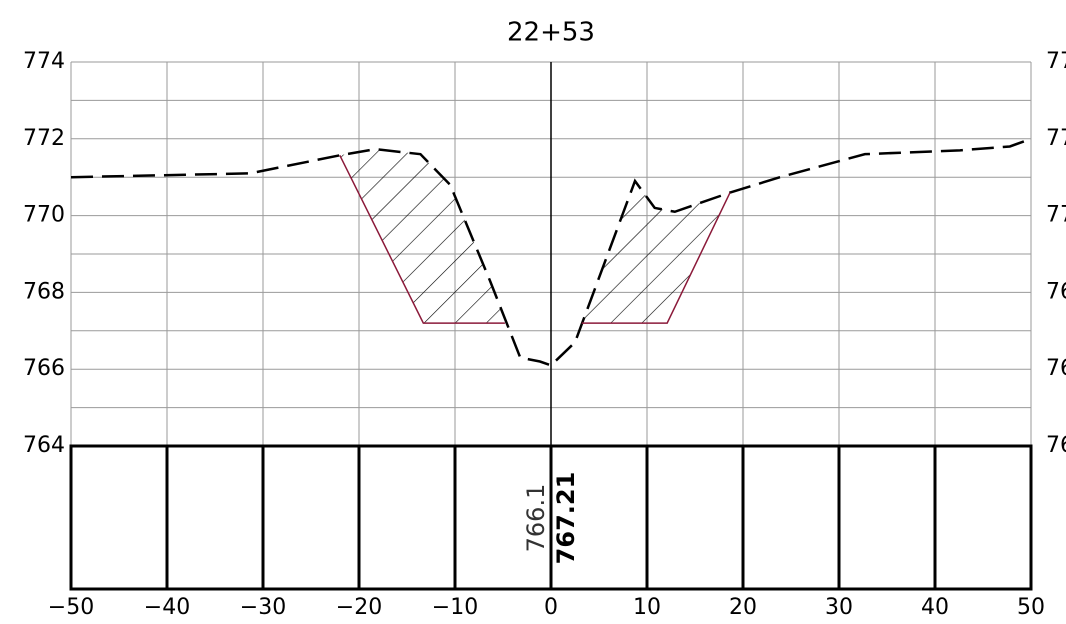 The image size is (1066, 624). I want to click on design-elevation-label: 767.21, so click(566, 518).